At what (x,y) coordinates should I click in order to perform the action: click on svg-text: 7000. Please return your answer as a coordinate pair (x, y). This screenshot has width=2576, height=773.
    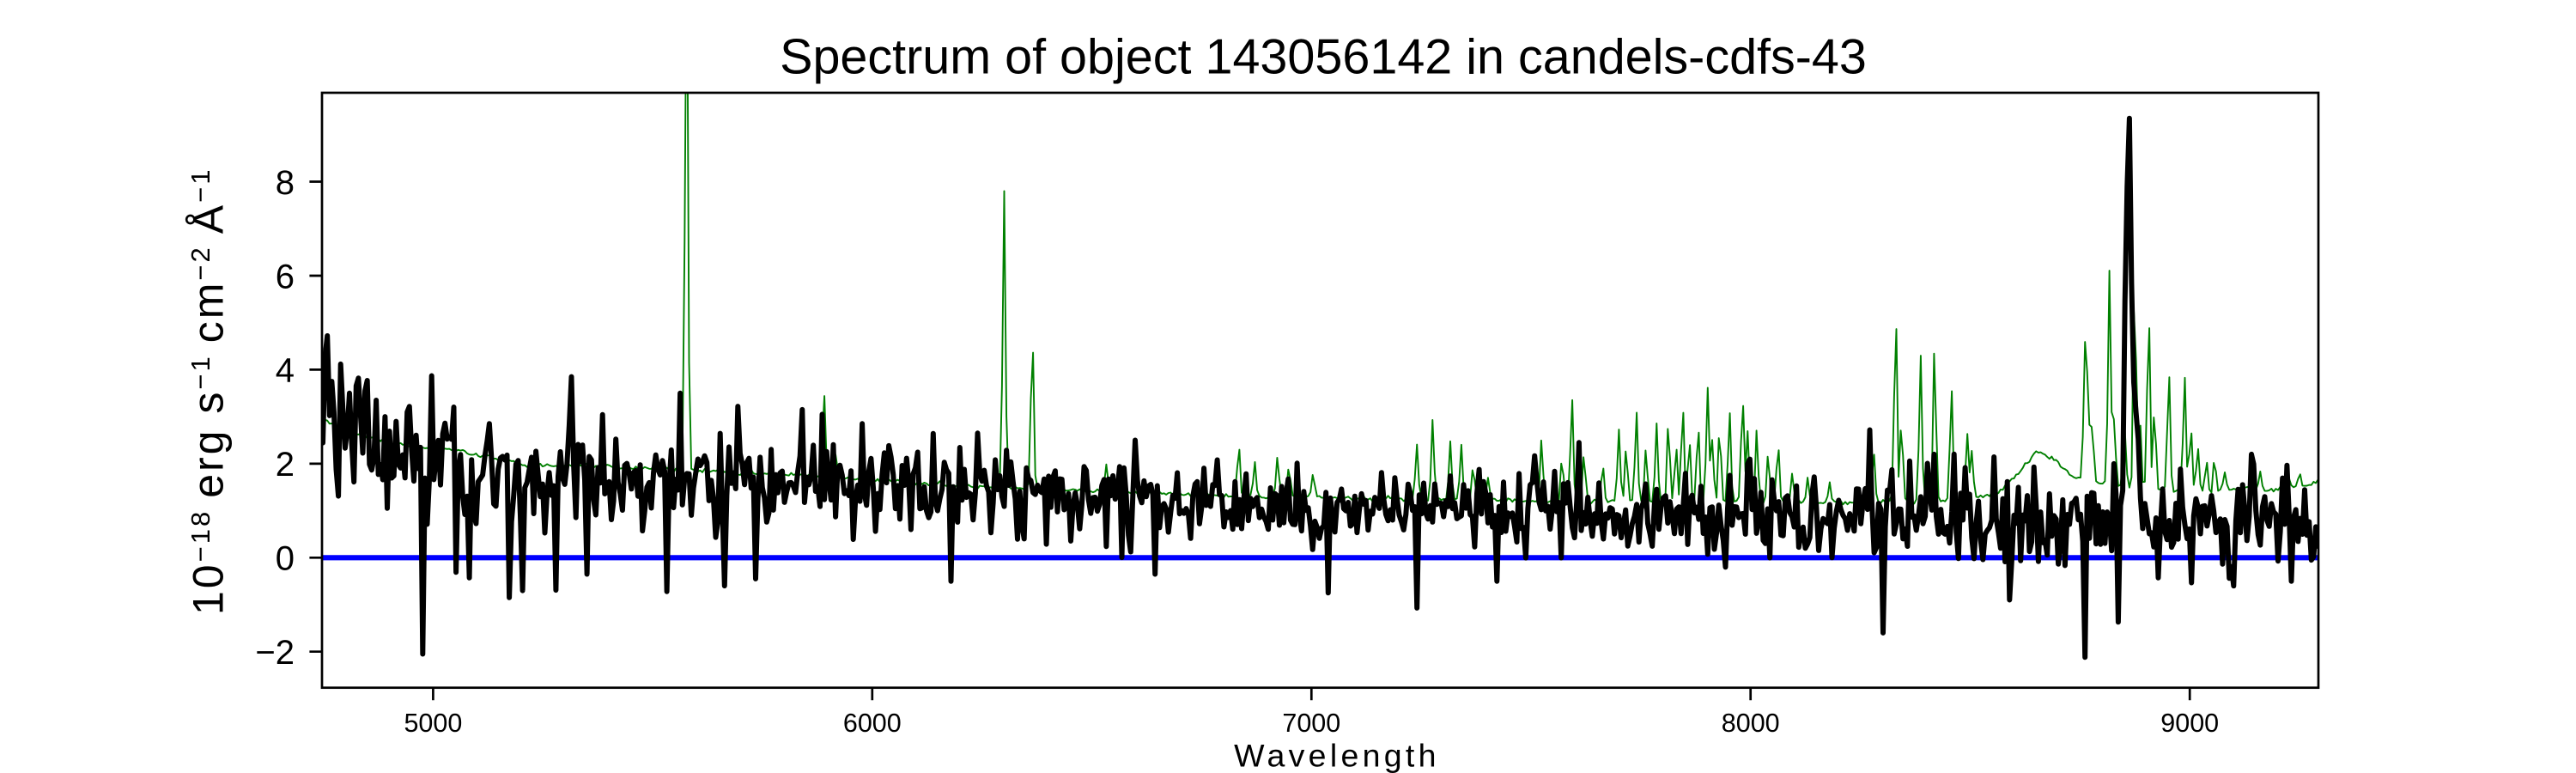
    Looking at the image, I should click on (1311, 723).